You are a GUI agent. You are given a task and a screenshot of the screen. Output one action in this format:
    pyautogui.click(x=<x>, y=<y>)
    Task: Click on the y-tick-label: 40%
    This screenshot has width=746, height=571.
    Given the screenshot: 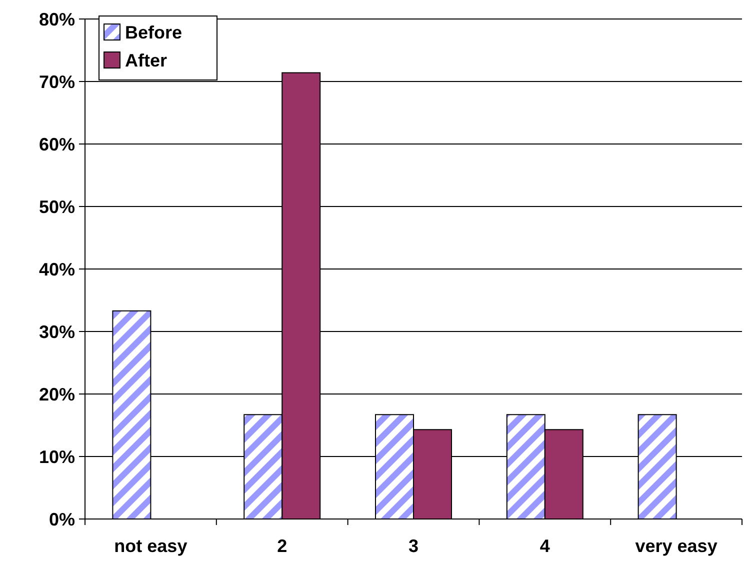 What is the action you would take?
    pyautogui.click(x=56, y=269)
    